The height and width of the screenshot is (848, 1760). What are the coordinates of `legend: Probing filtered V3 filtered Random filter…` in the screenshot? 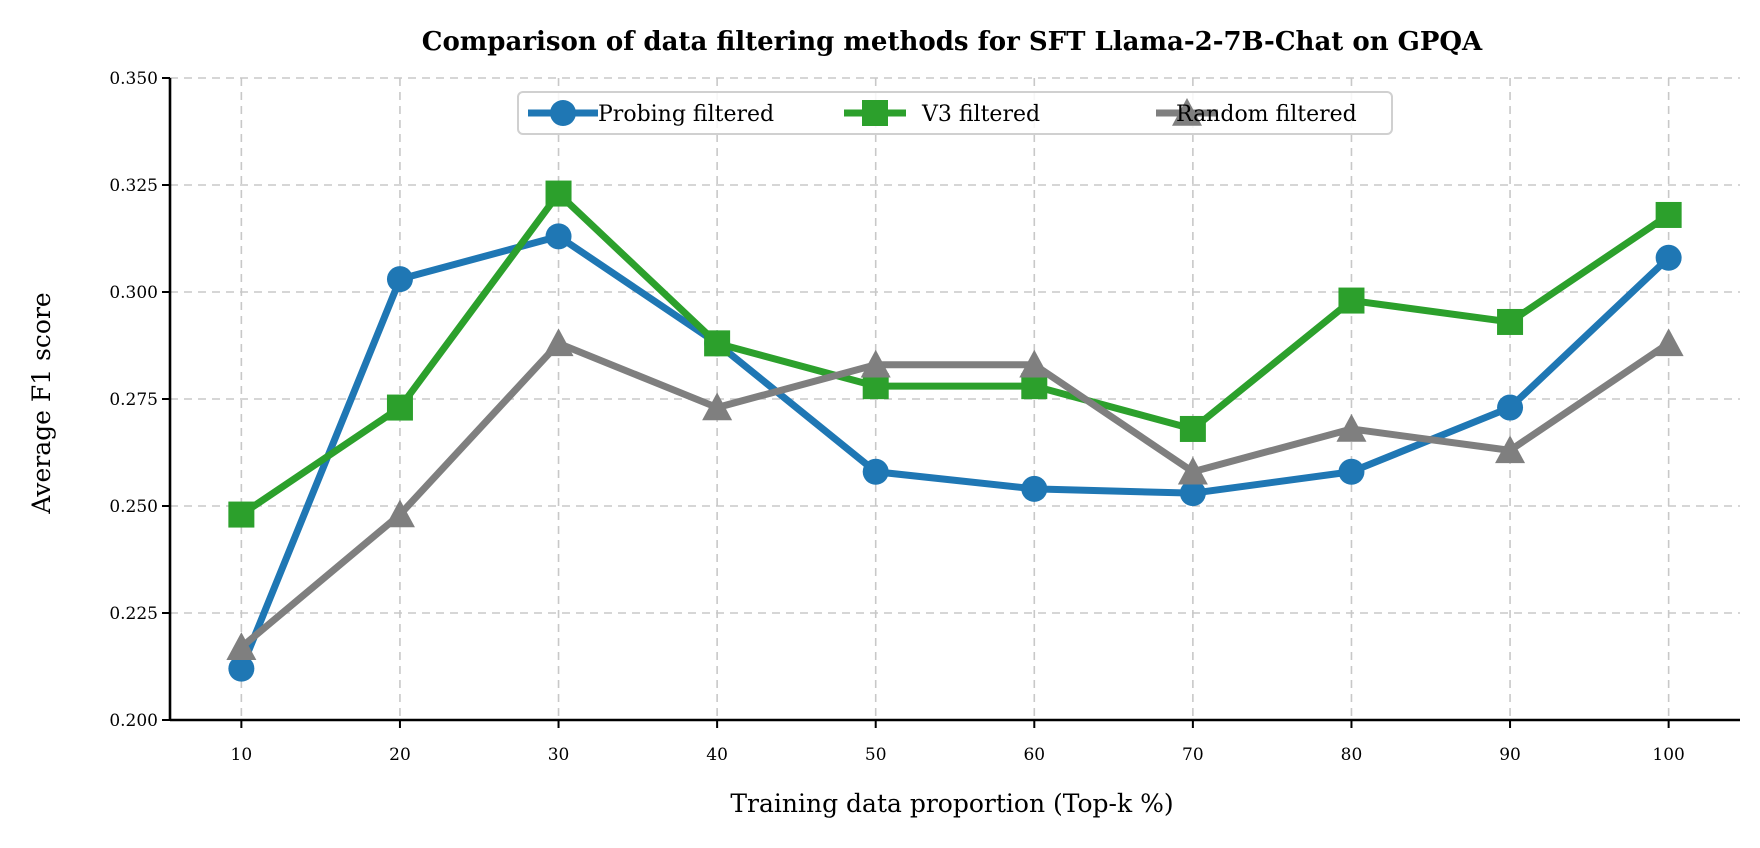 It's located at (955, 113).